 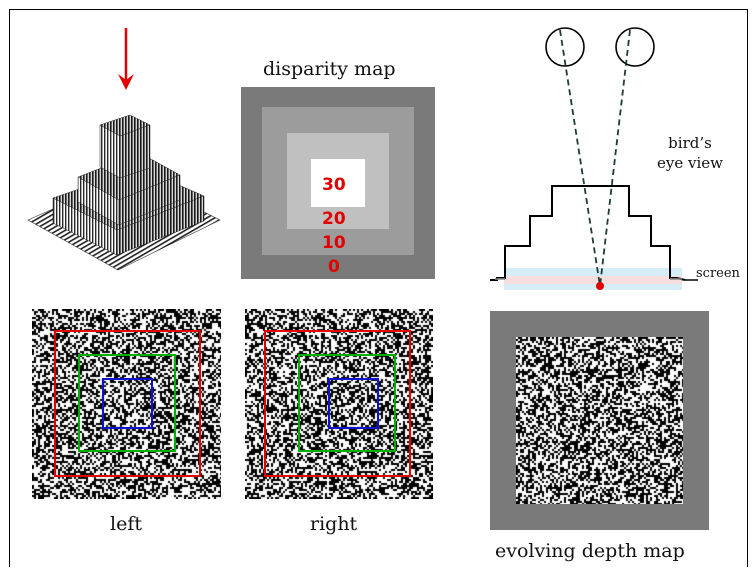 What do you see at coordinates (334, 267) in the screenshot?
I see `disparity-value-0: 0` at bounding box center [334, 267].